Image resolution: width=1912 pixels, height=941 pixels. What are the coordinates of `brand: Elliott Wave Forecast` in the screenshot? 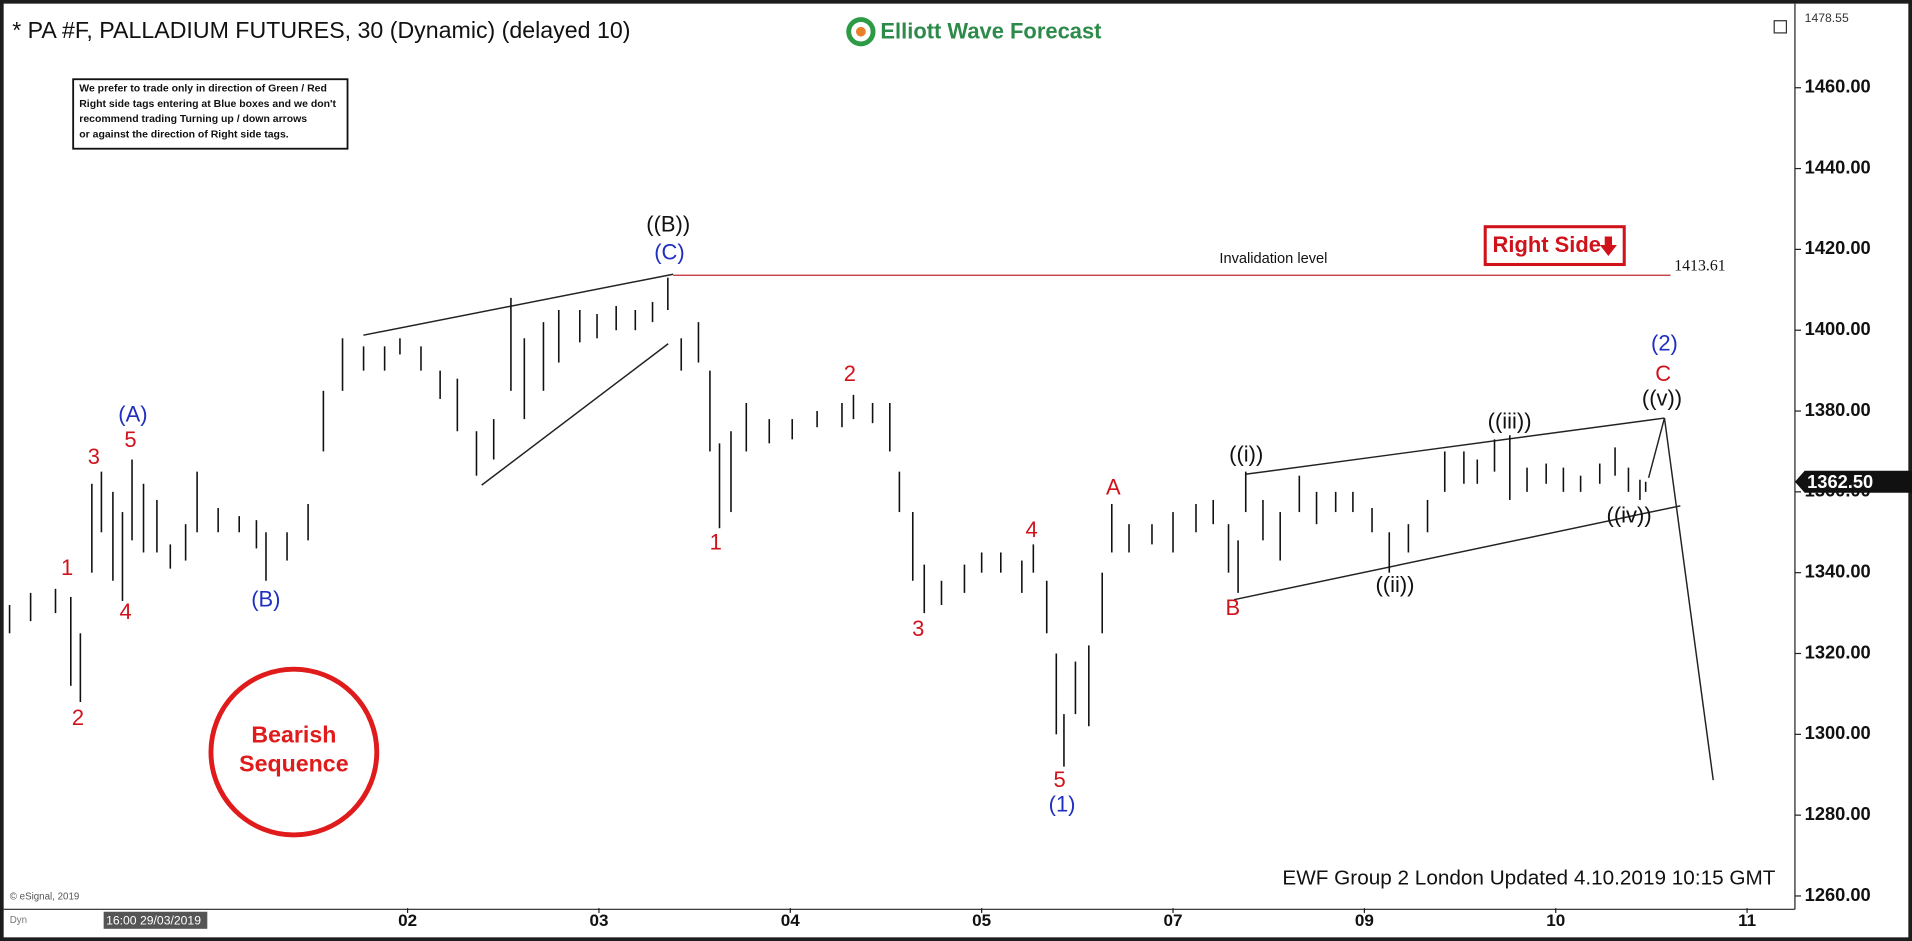 It's located at (991, 31).